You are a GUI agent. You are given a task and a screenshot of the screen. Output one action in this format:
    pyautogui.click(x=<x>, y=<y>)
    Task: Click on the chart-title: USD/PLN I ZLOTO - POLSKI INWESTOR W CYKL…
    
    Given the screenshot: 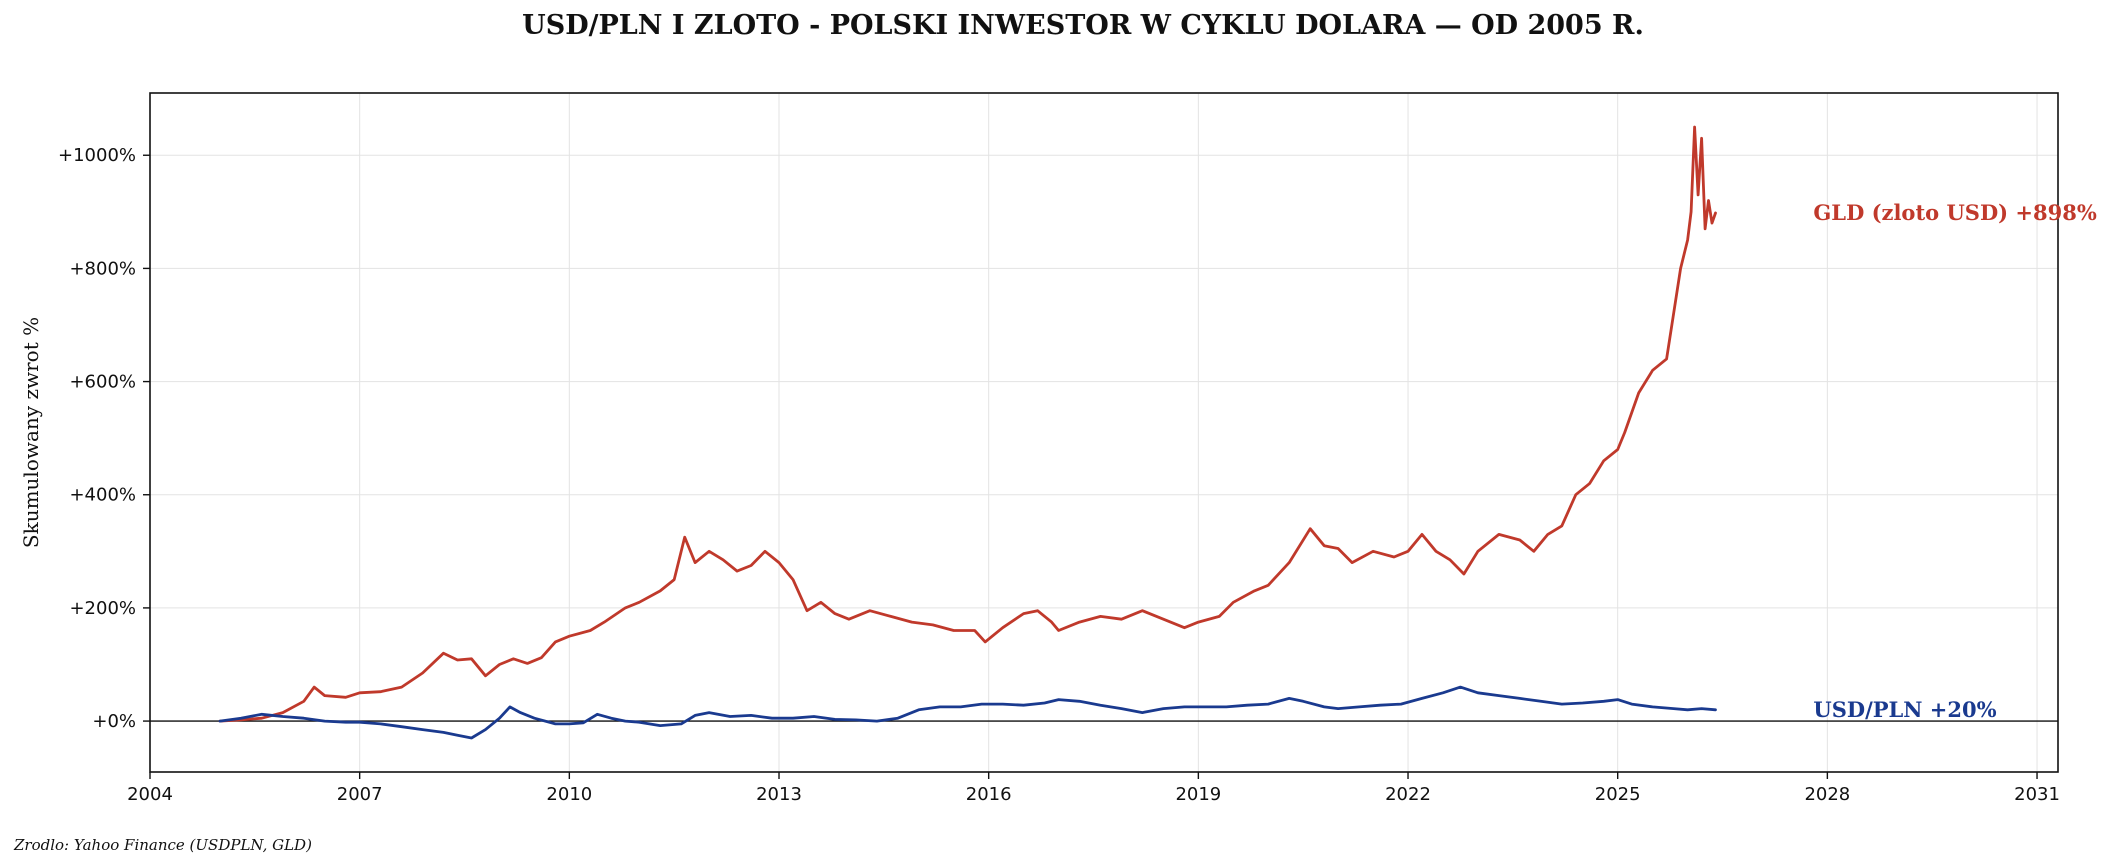 What is the action you would take?
    pyautogui.click(x=1083, y=25)
    